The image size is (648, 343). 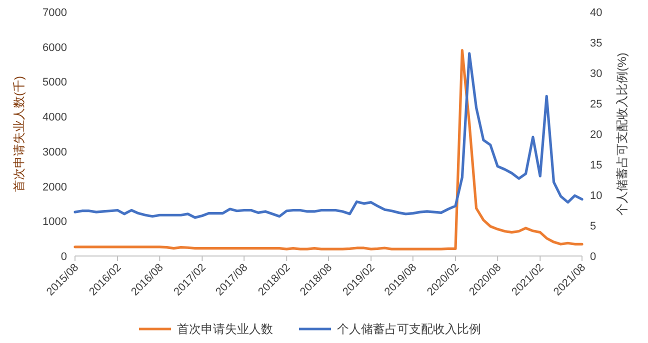 What do you see at coordinates (54, 152) in the screenshot?
I see `y-tick-label: 3000` at bounding box center [54, 152].